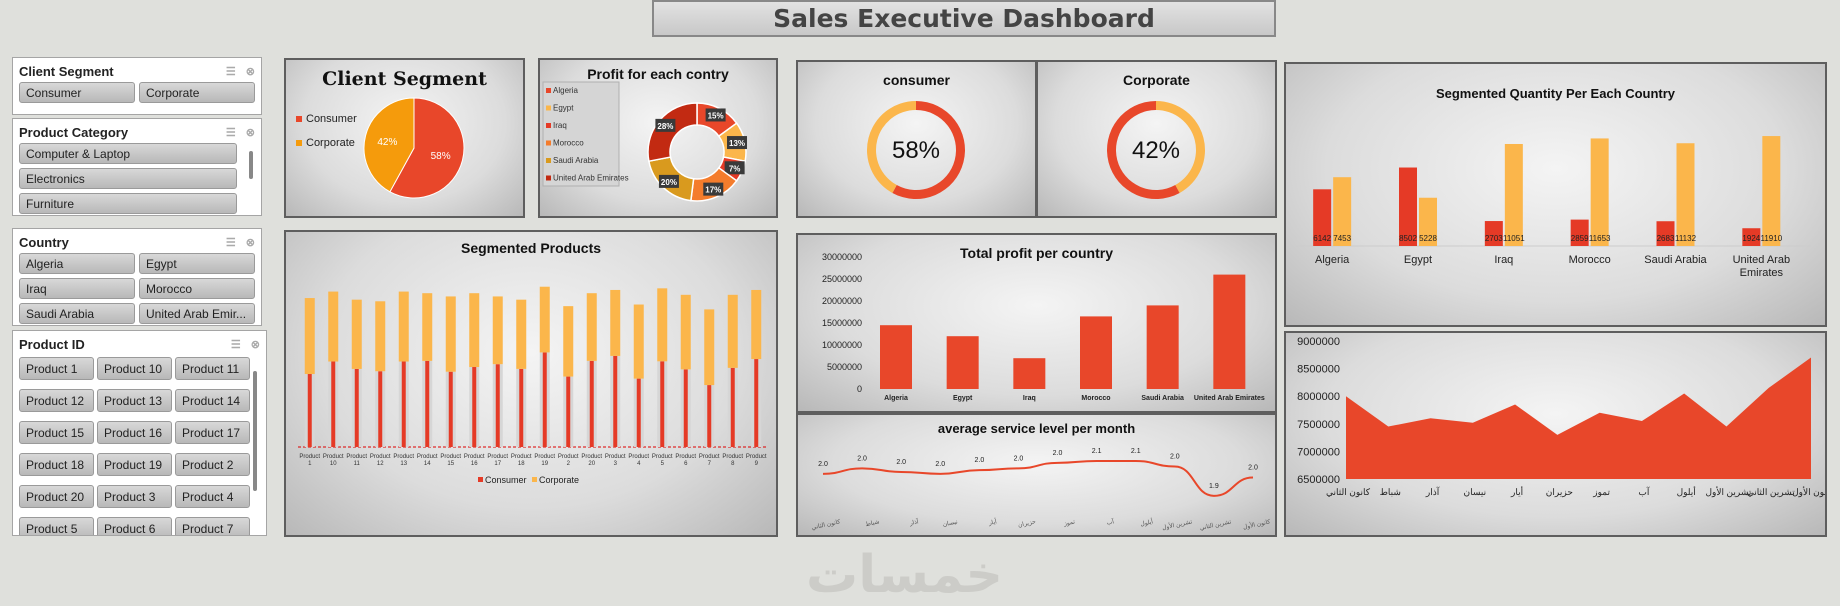 The width and height of the screenshot is (1840, 606). I want to click on slicer-item-product: Product 4, so click(212, 496).